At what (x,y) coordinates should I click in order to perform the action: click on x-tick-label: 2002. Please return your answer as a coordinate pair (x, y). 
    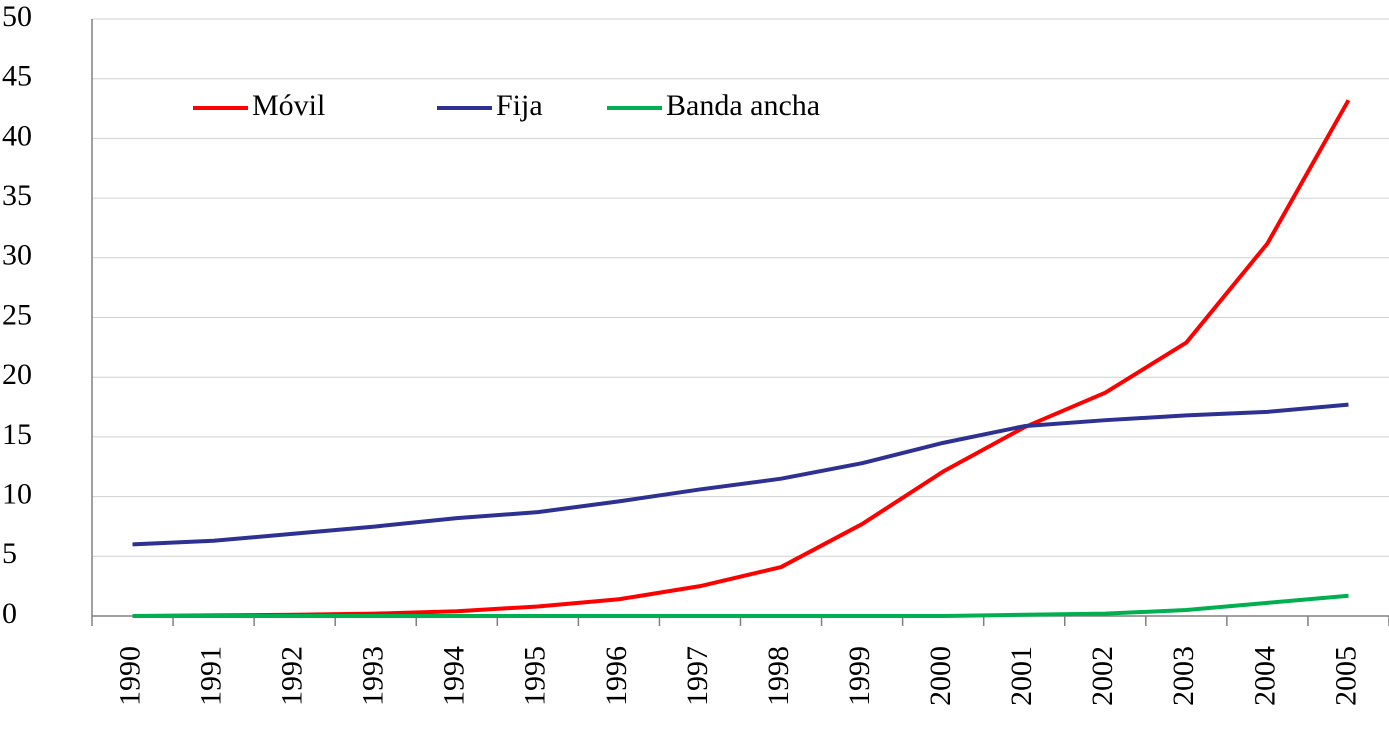
    Looking at the image, I should click on (1102, 676).